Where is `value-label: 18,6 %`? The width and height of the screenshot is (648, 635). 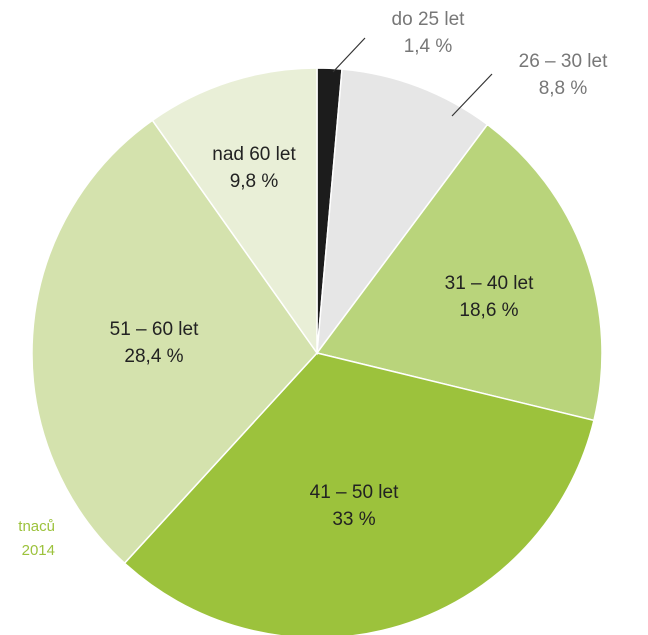
value-label: 18,6 % is located at coordinates (488, 310).